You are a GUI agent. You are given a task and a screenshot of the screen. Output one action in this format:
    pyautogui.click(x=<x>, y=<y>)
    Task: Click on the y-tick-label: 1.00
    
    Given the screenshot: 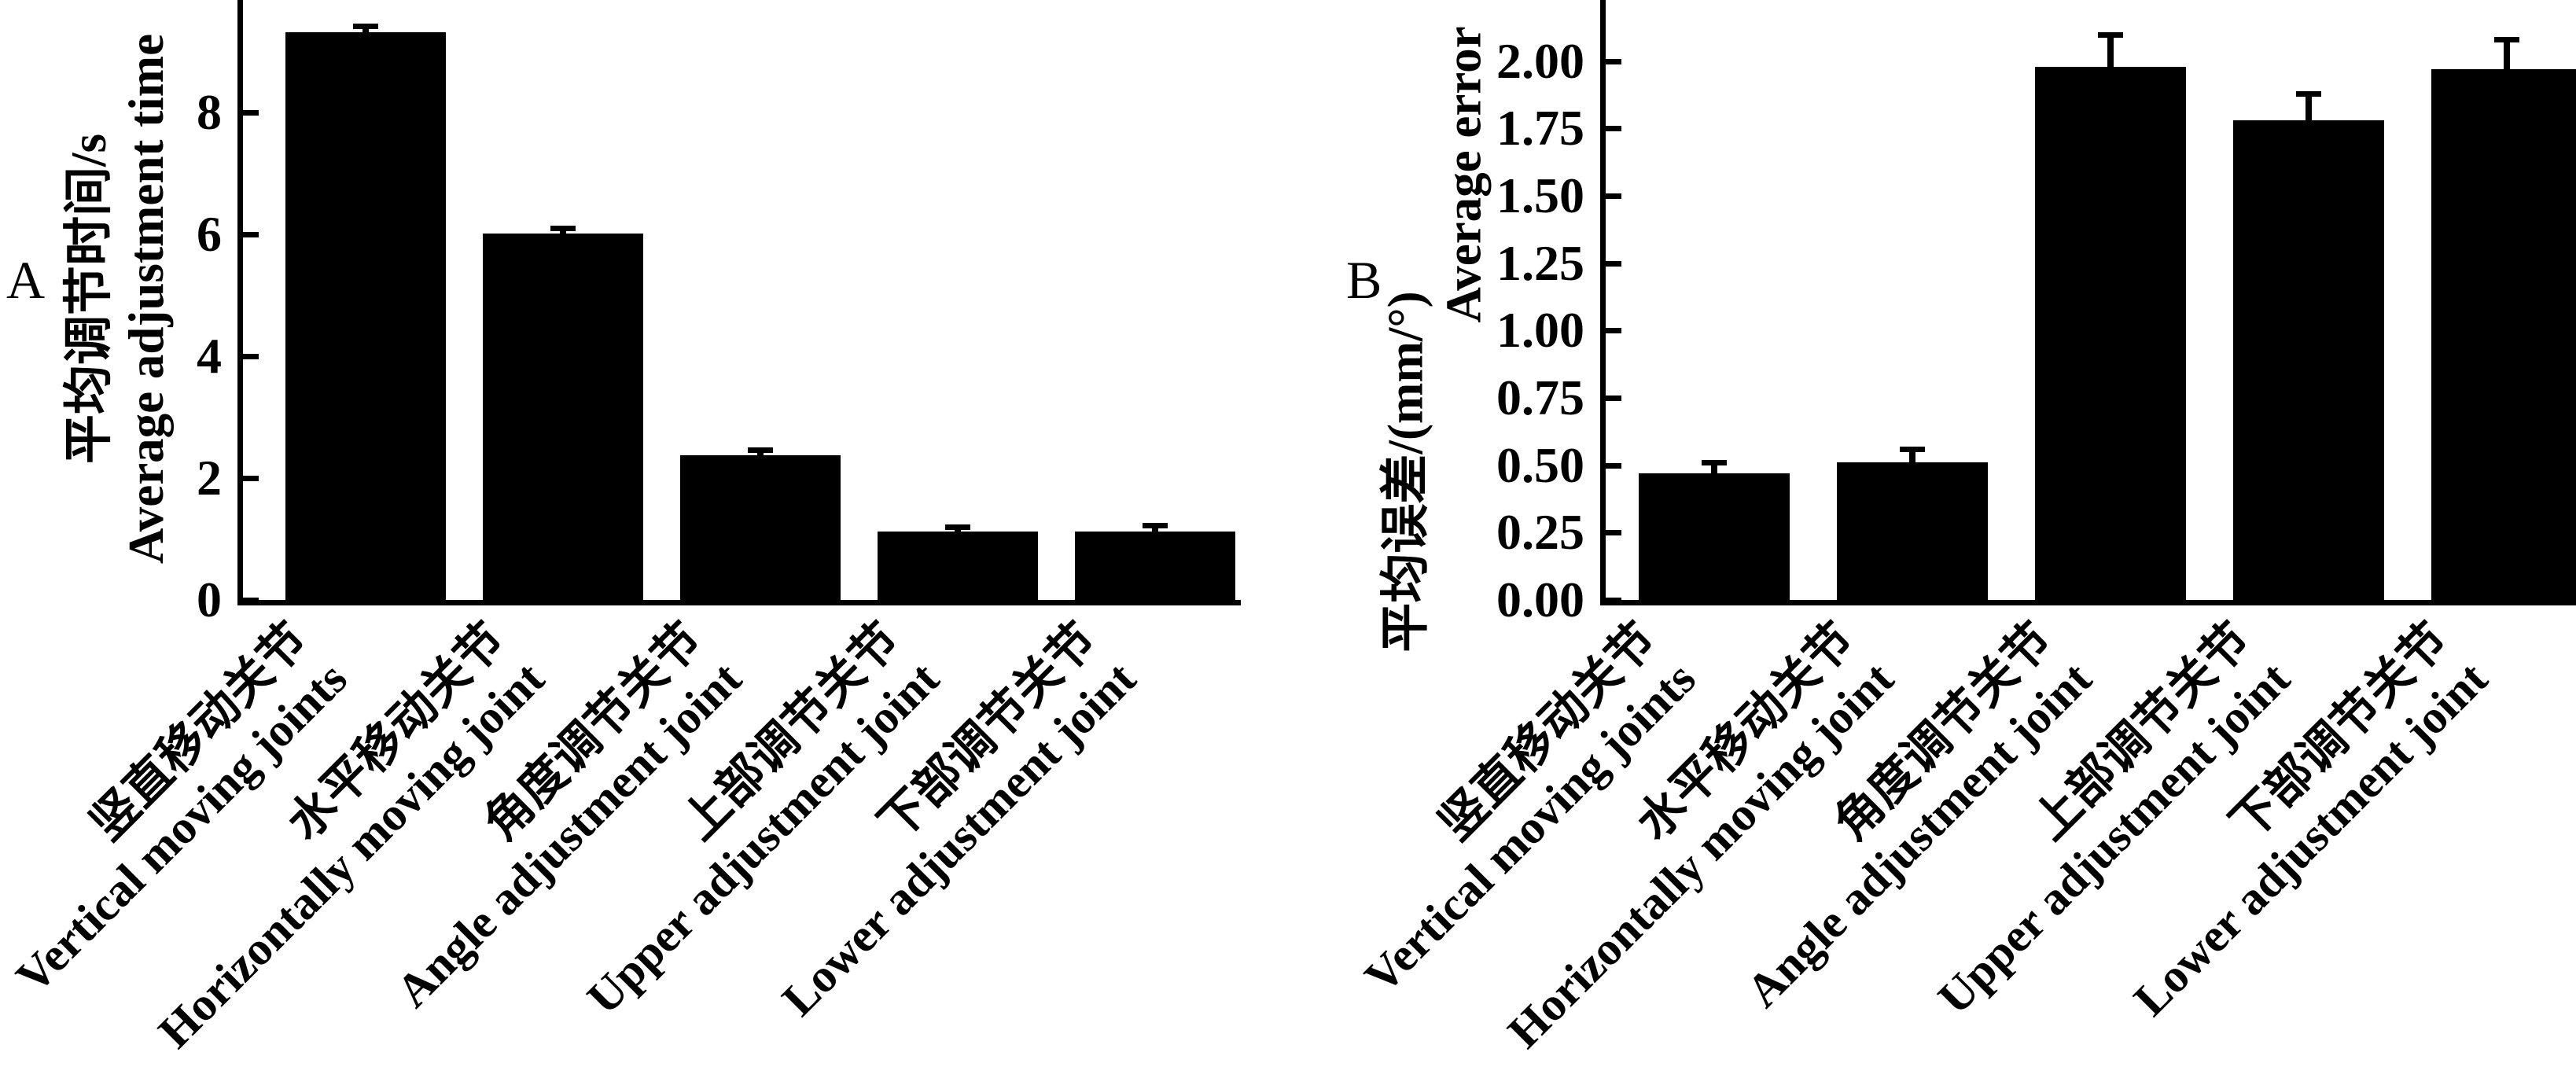 What is the action you would take?
    pyautogui.click(x=1540, y=330)
    